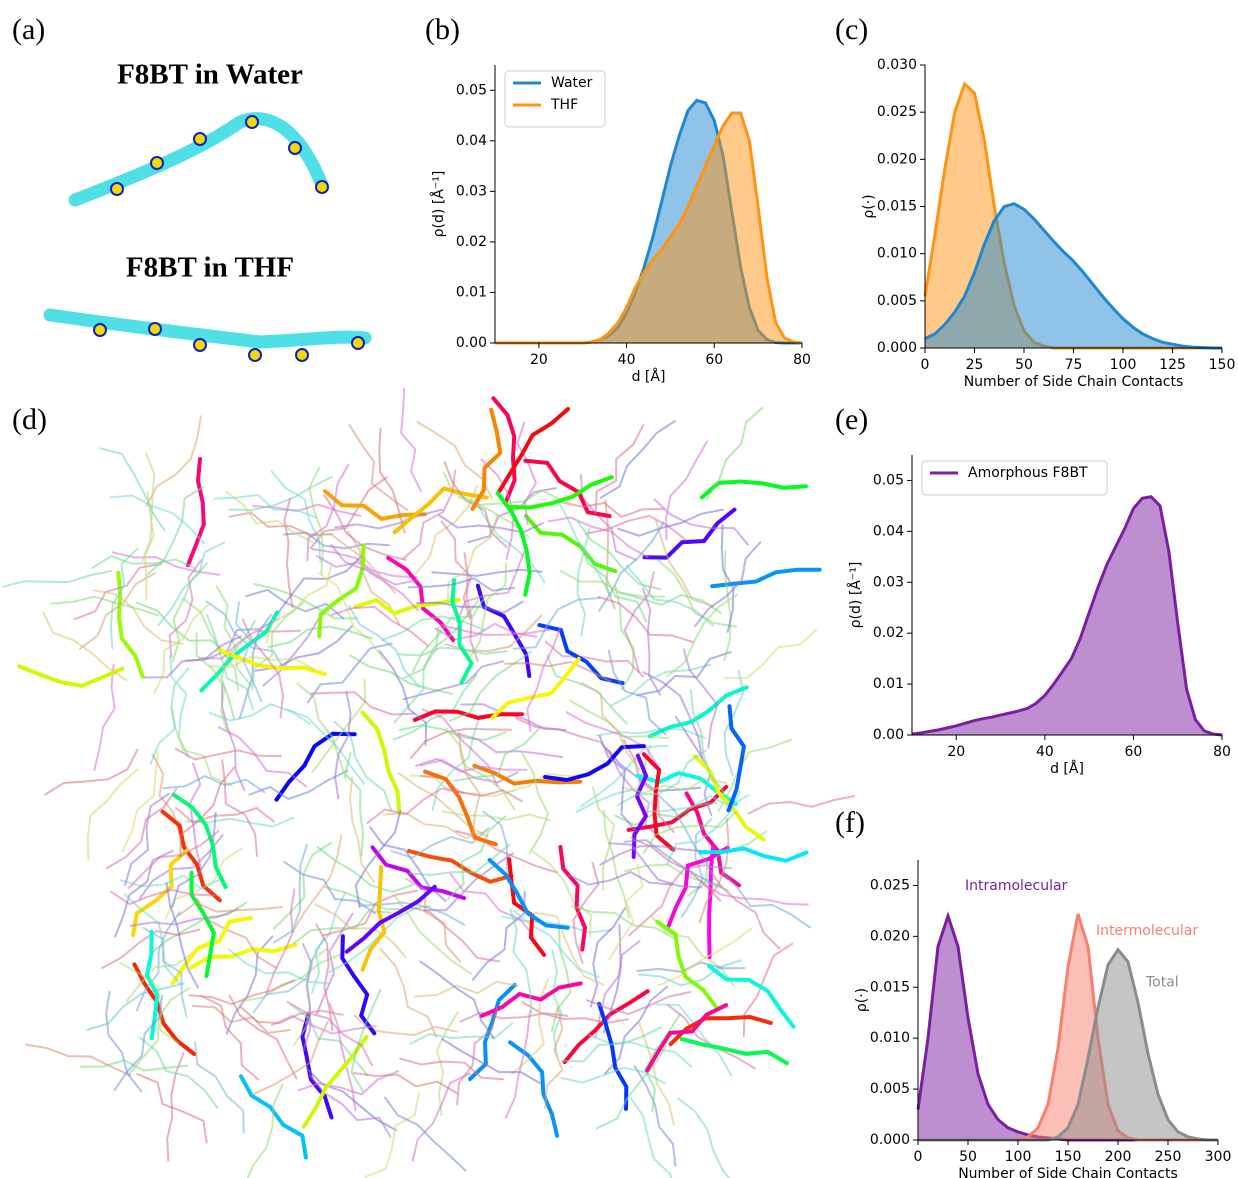 Image resolution: width=1238 pixels, height=1178 pixels. Describe the element at coordinates (897, 112) in the screenshot. I see `y-tick-label: 0.025` at that location.